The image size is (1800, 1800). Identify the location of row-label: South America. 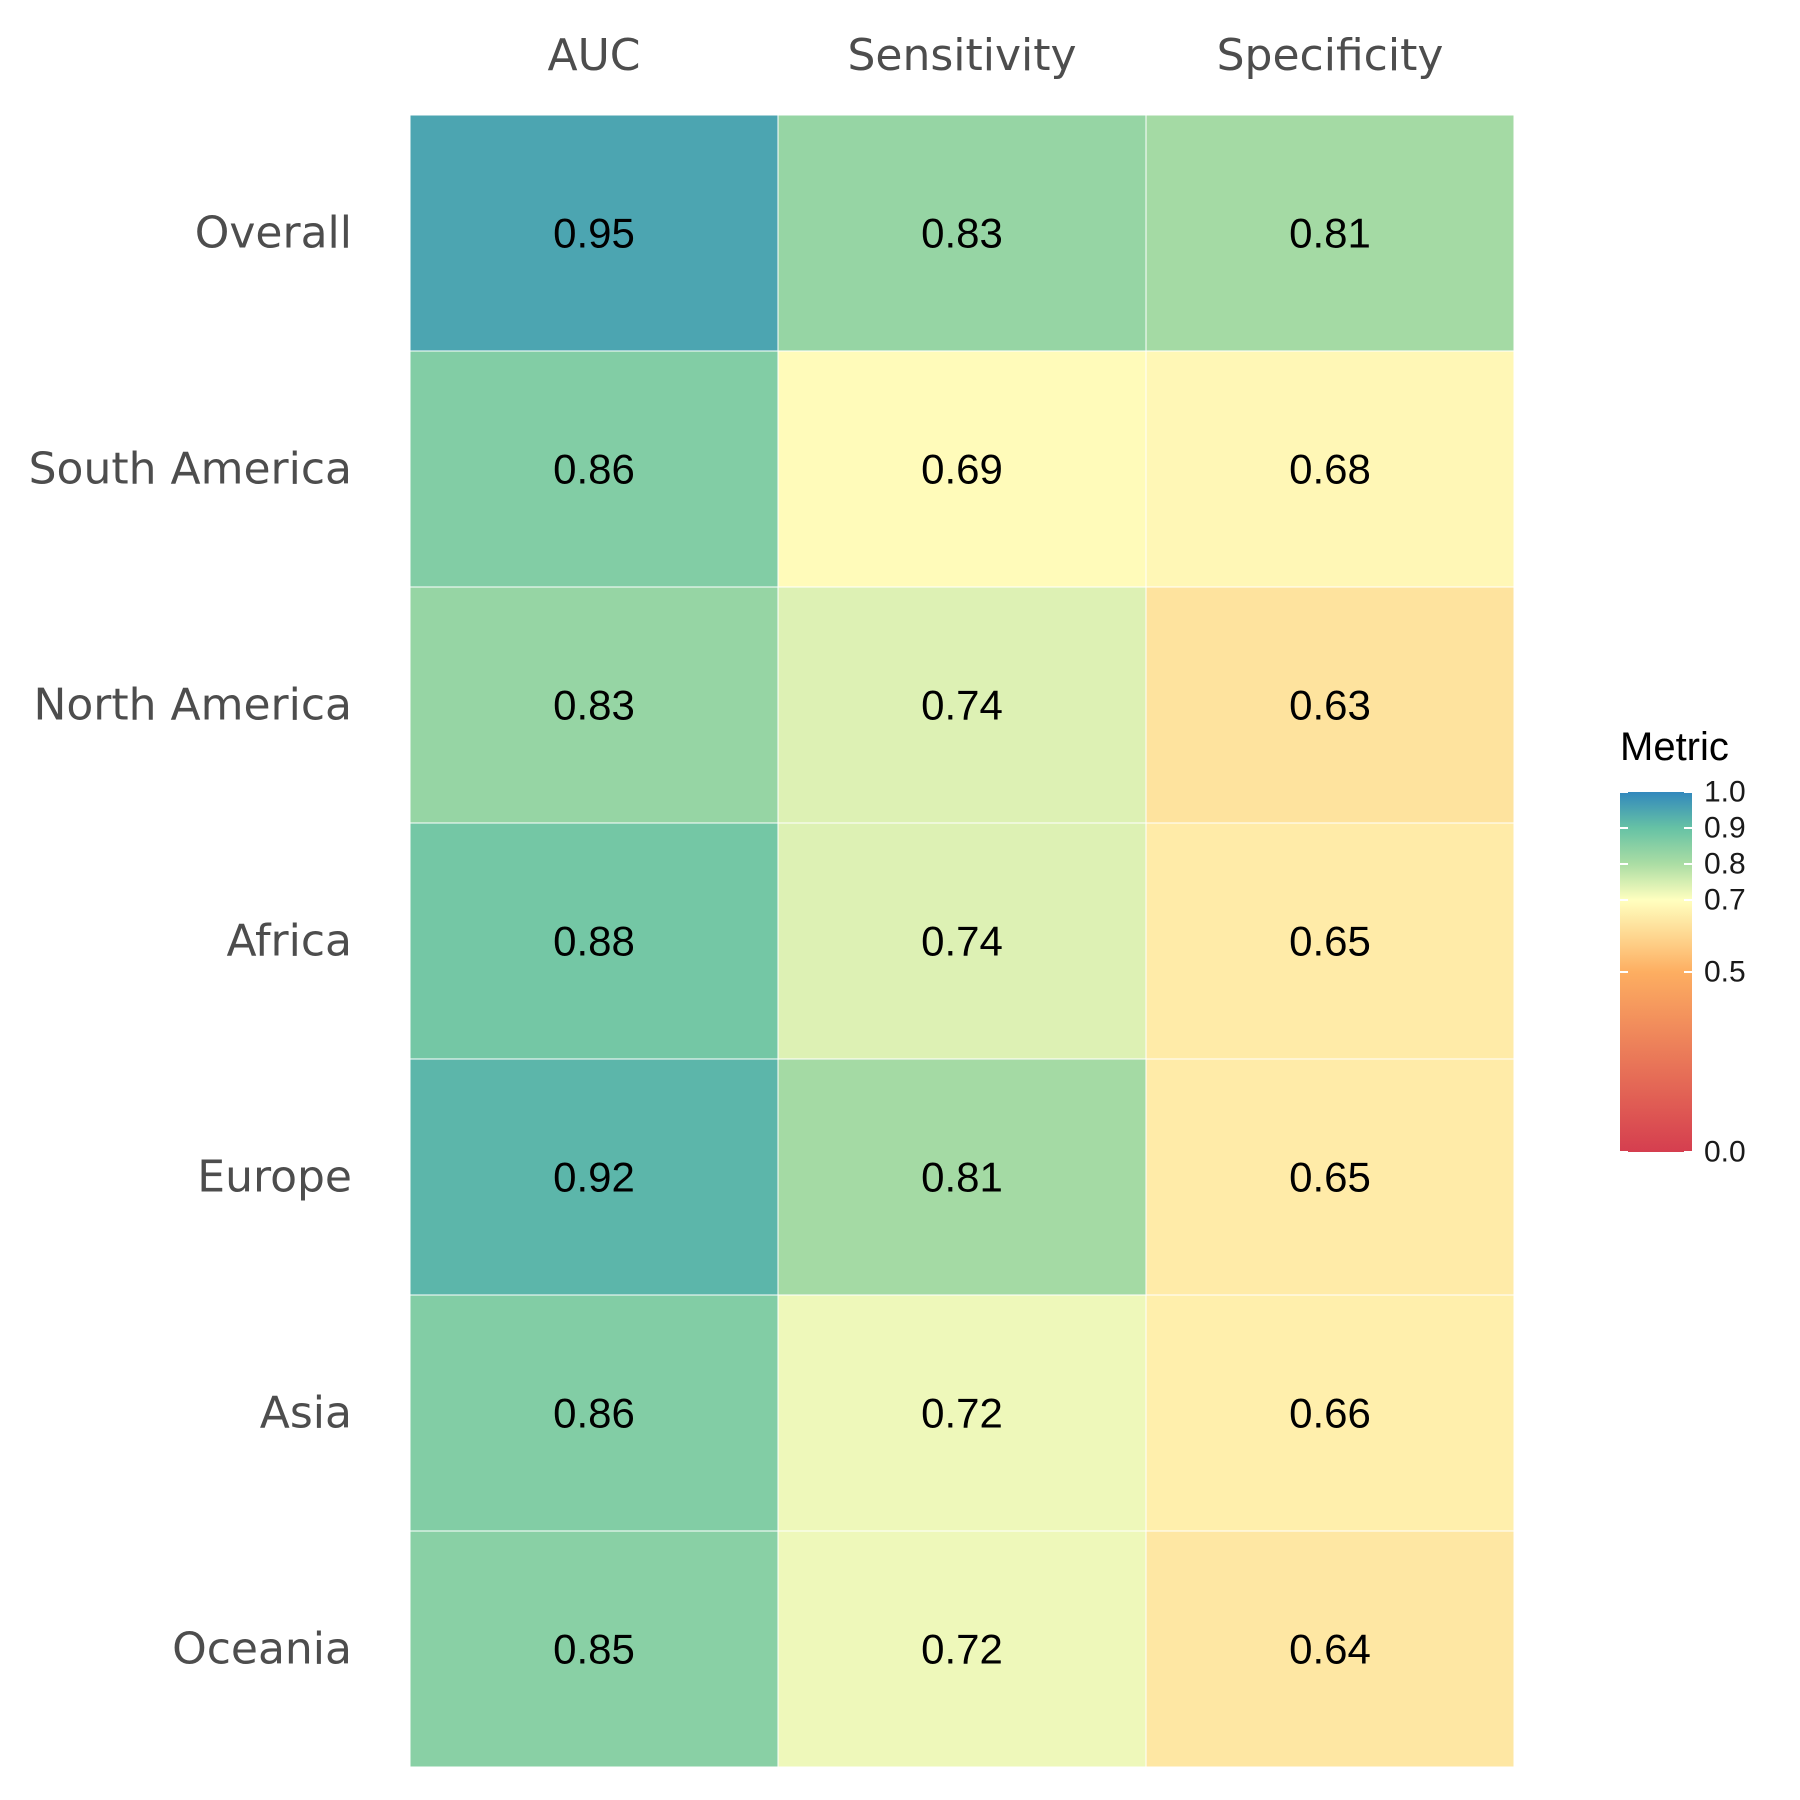
(190, 469).